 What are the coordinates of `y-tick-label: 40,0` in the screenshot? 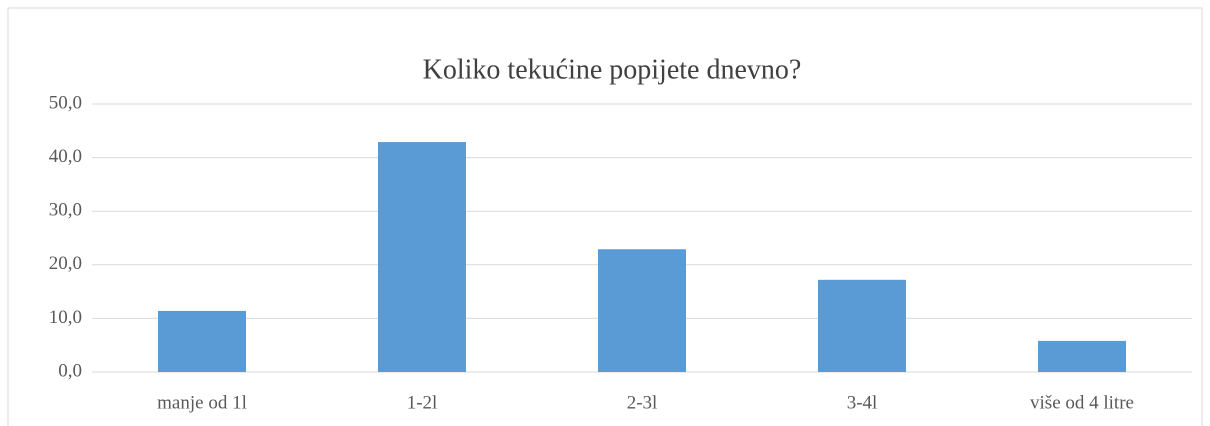 It's located at (65, 156).